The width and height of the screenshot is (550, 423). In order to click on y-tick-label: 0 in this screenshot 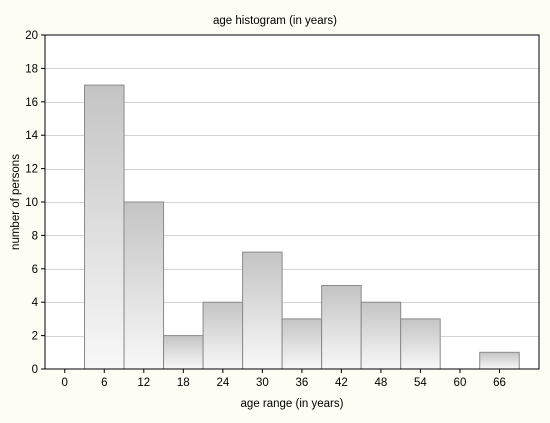, I will do `click(35, 370)`.